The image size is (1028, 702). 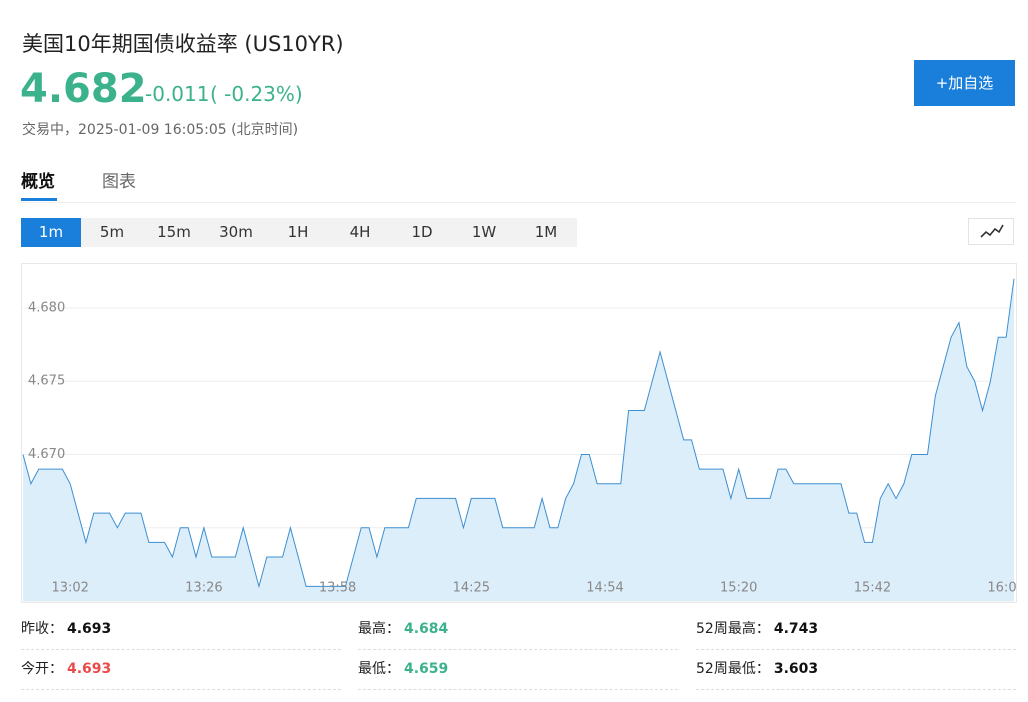 I want to click on interval-button: 4H, so click(x=360, y=232).